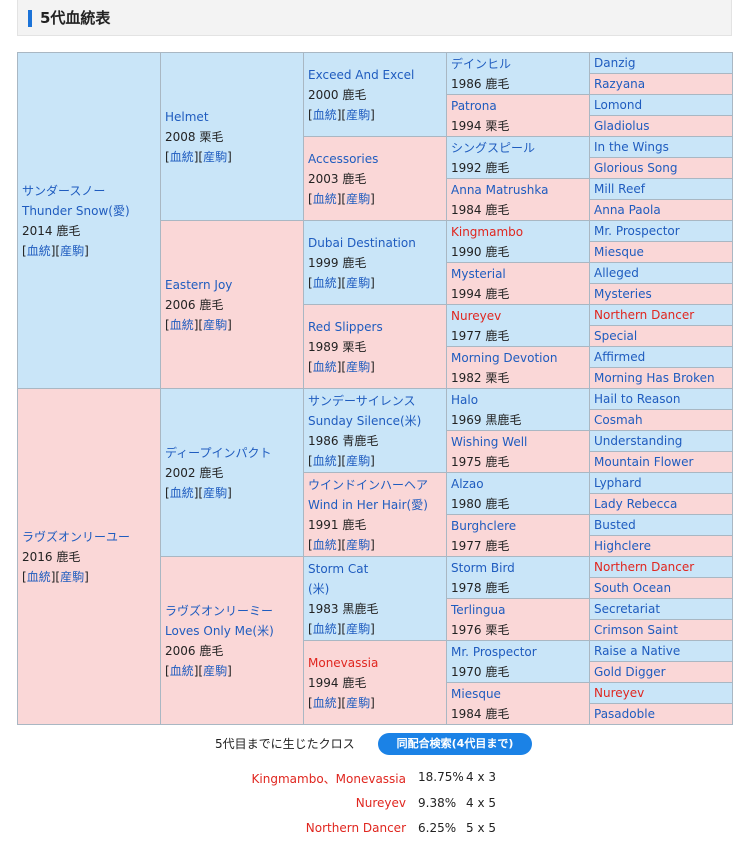  Describe the element at coordinates (637, 399) in the screenshot. I see `horse-name-link: Hail to Reason` at that location.